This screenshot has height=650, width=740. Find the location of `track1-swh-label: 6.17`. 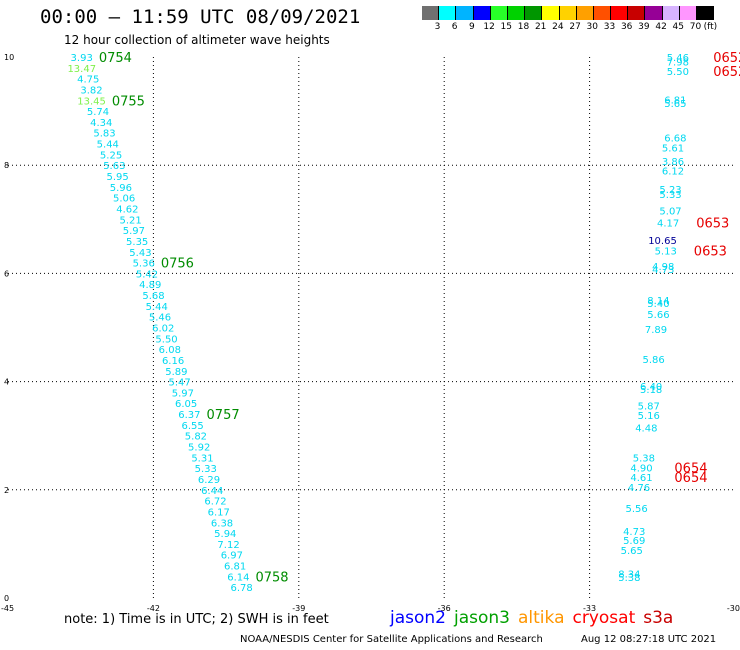

track1-swh-label: 6.17 is located at coordinates (219, 512).